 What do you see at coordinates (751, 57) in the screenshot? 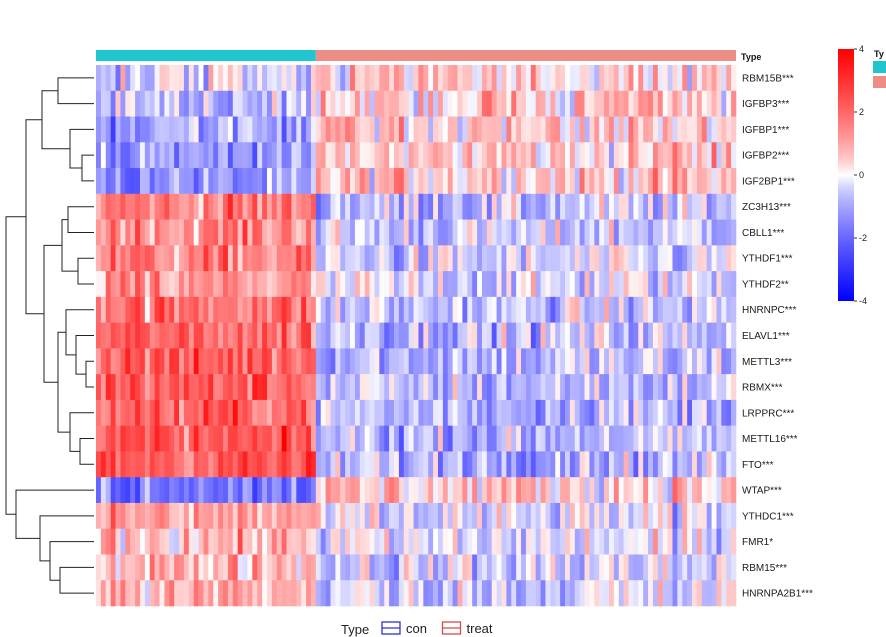
I see `annotation-title: Type` at bounding box center [751, 57].